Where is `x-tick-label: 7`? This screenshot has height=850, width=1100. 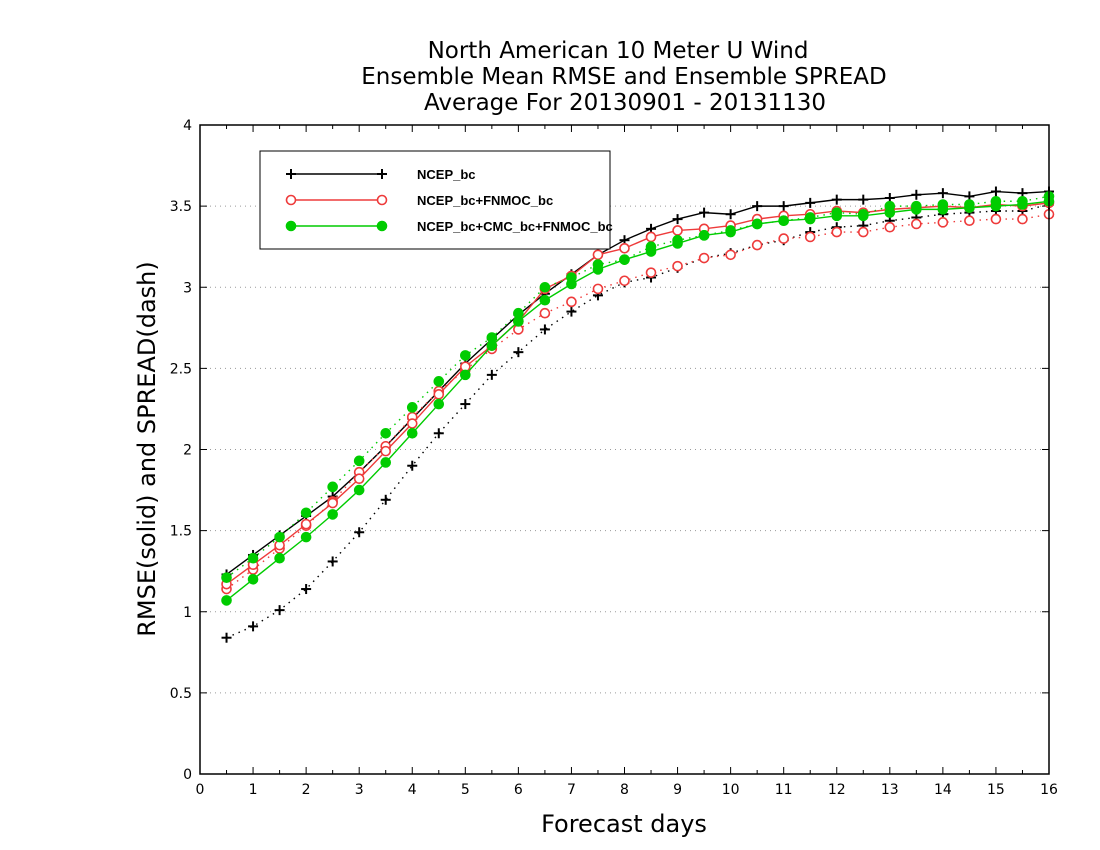 x-tick-label: 7 is located at coordinates (571, 790).